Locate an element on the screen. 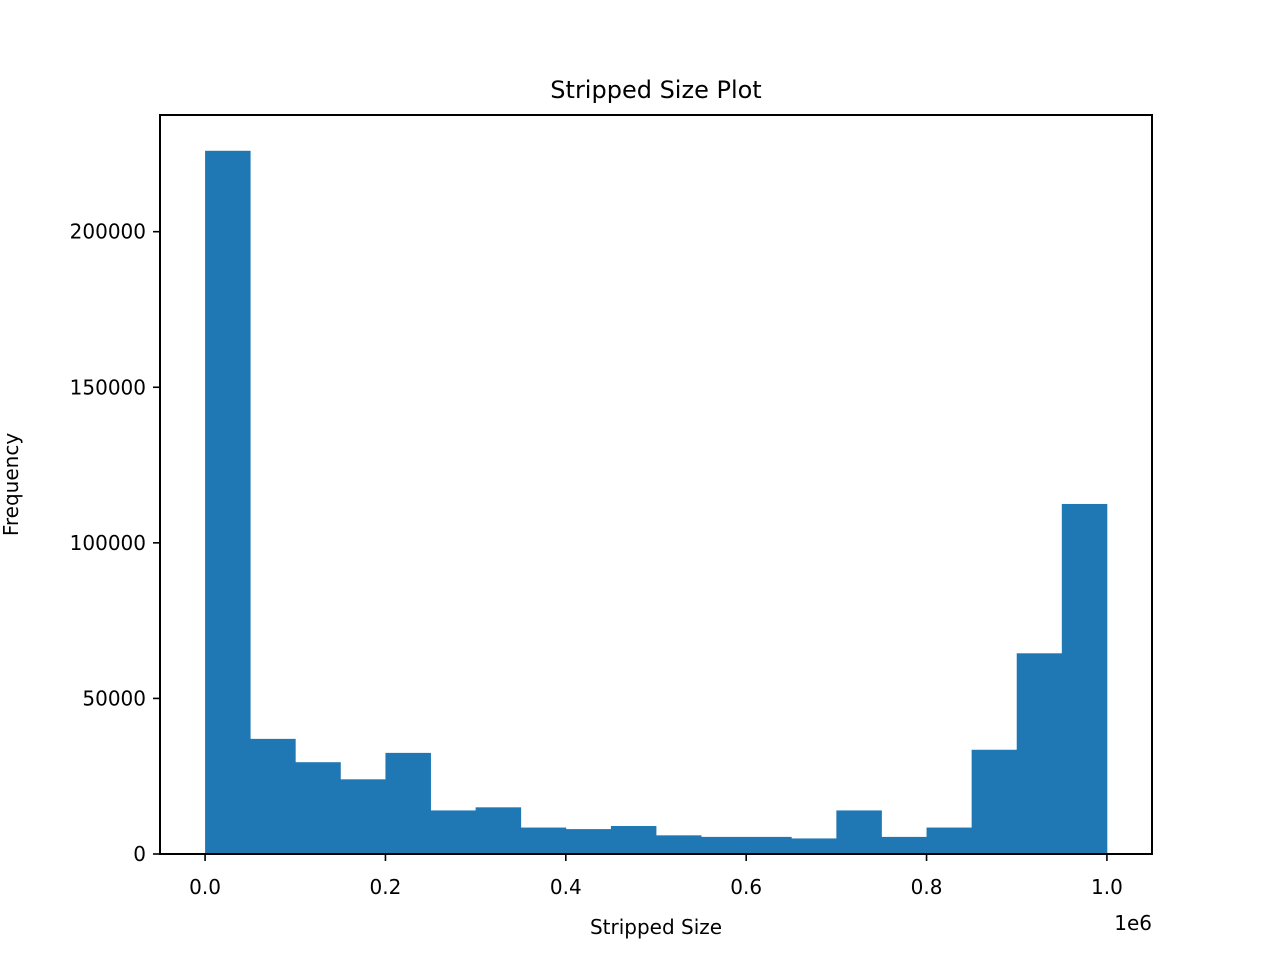  y-axis-label: Frequency is located at coordinates (11, 484).